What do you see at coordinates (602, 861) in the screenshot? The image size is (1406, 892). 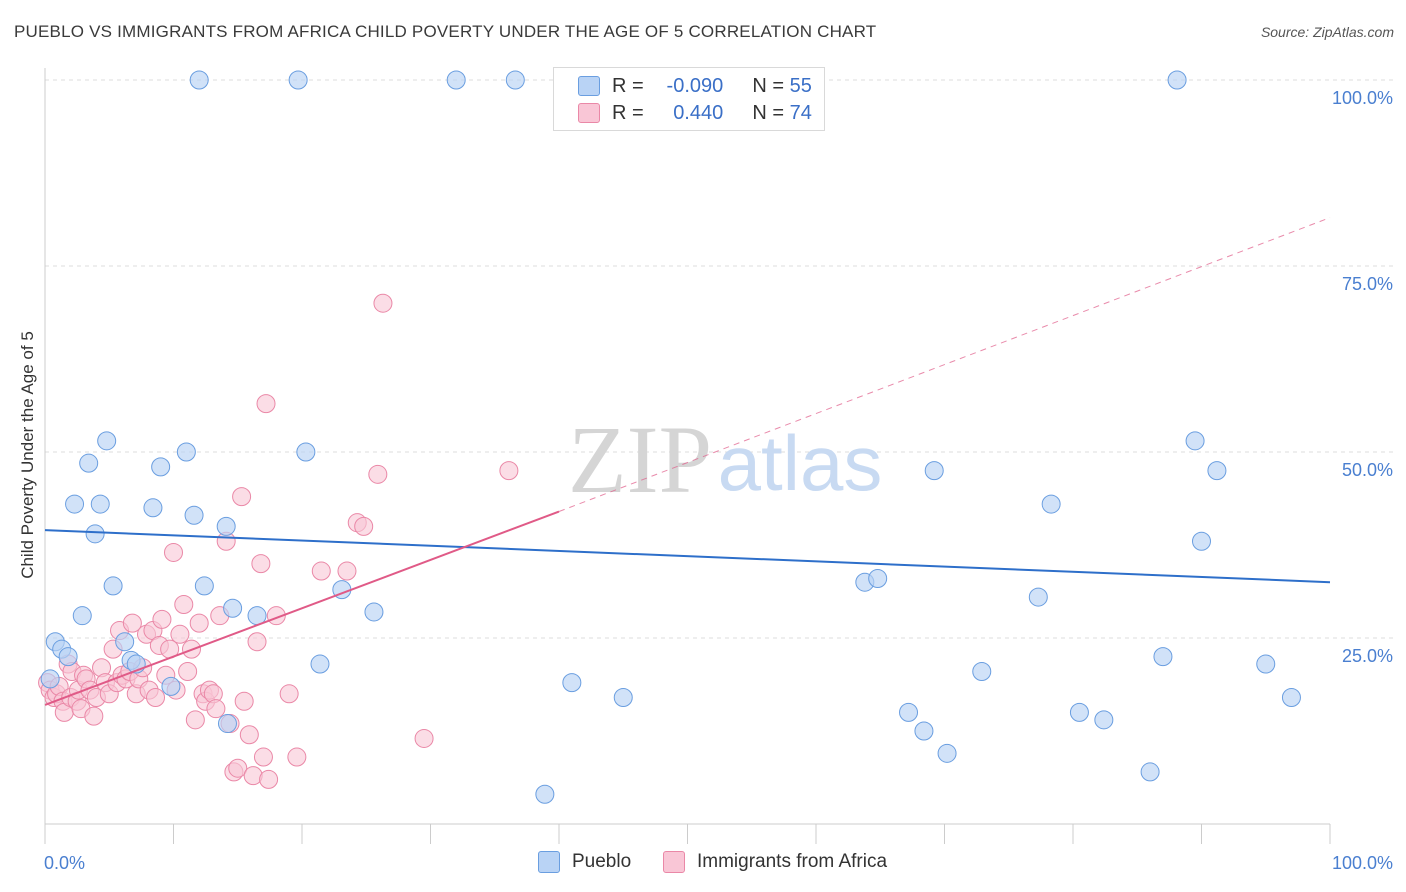 I see `legend-label-pueblo: Pueblo` at bounding box center [602, 861].